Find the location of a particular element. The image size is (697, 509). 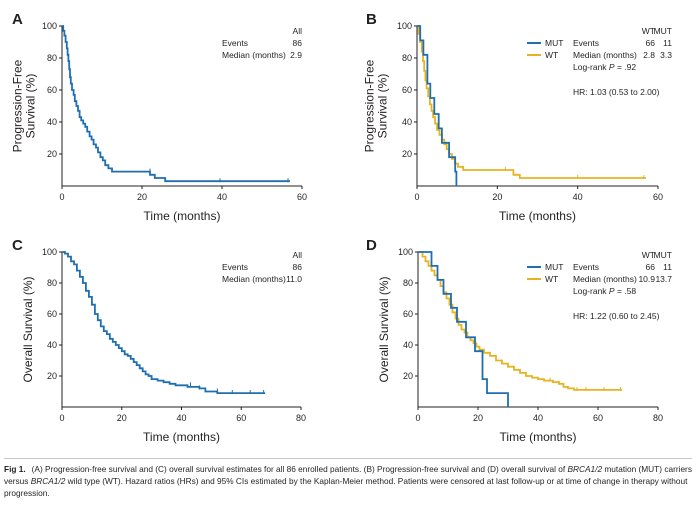

stats-value: 11.0 is located at coordinates (294, 279).